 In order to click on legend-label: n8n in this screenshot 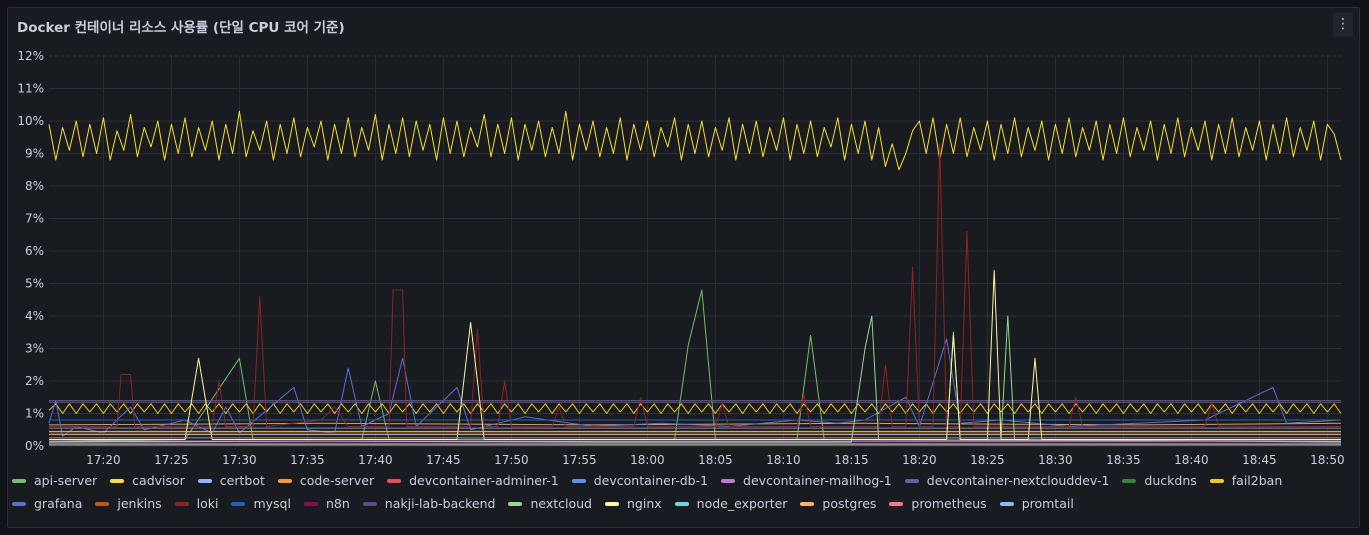, I will do `click(337, 503)`.